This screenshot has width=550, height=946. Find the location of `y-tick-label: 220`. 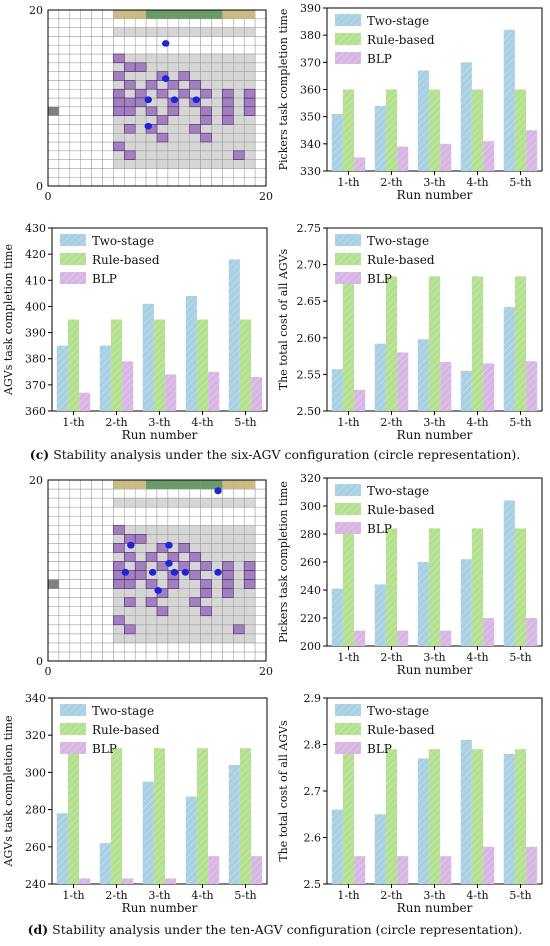

y-tick-label: 220 is located at coordinates (310, 618).